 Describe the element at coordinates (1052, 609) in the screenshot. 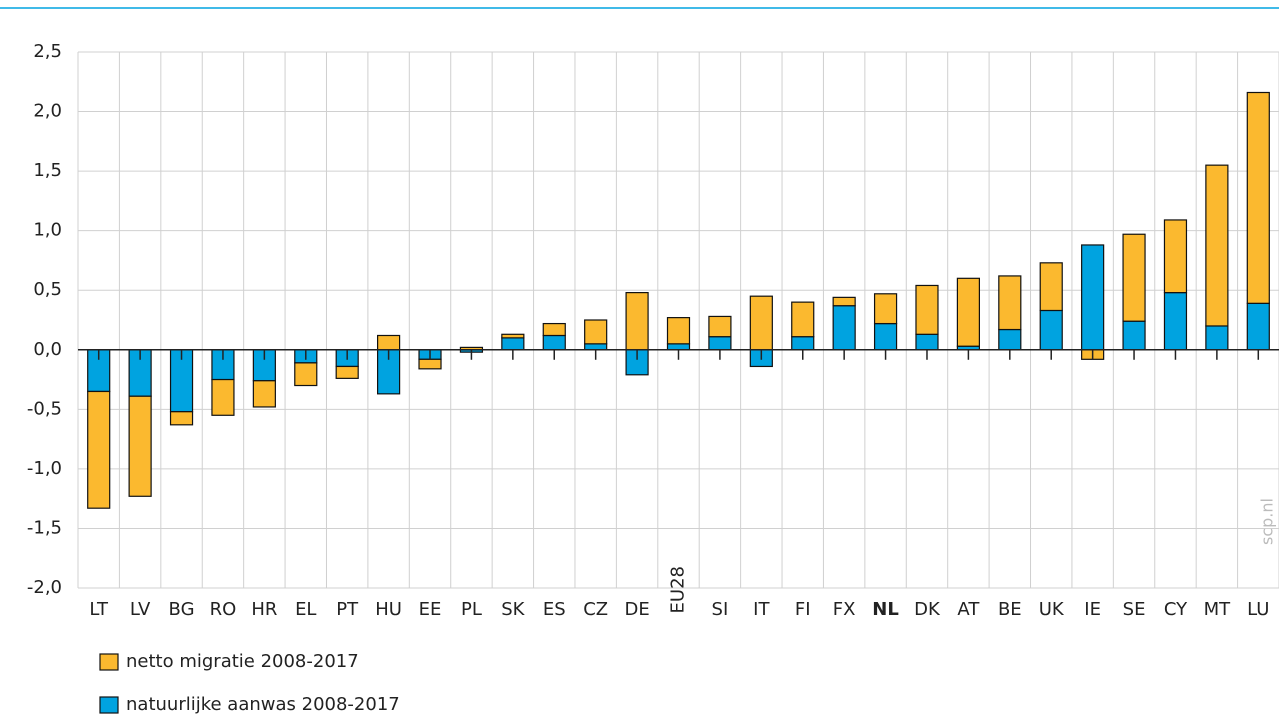

I see `x-tick-label: UK` at that location.